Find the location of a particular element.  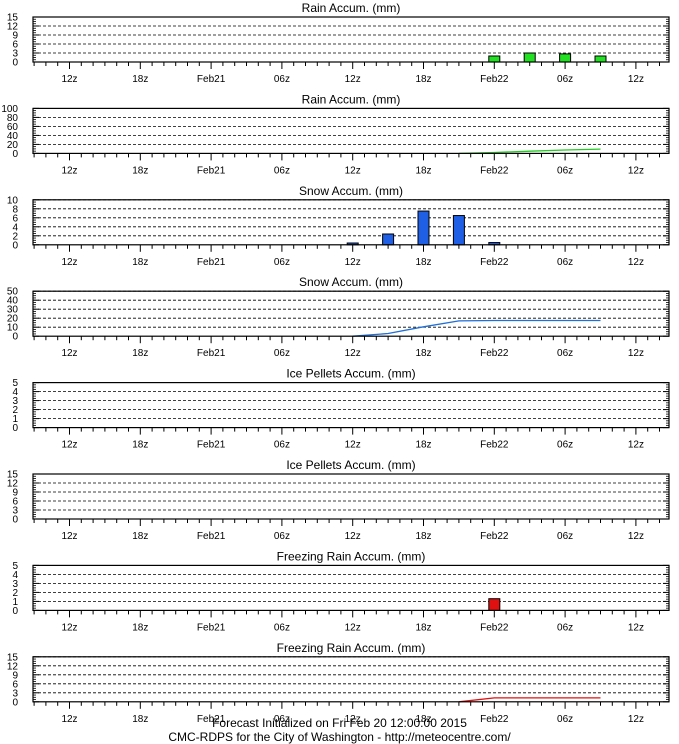

y-tick-label: 40 is located at coordinates (13, 136).